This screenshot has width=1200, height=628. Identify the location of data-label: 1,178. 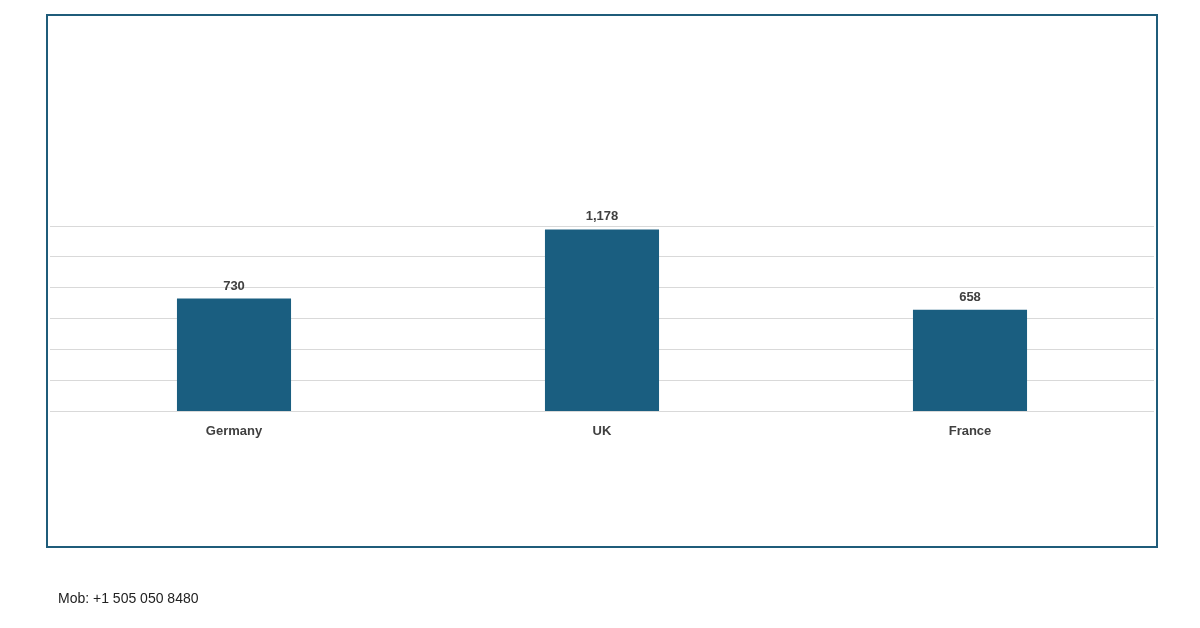
(602, 216).